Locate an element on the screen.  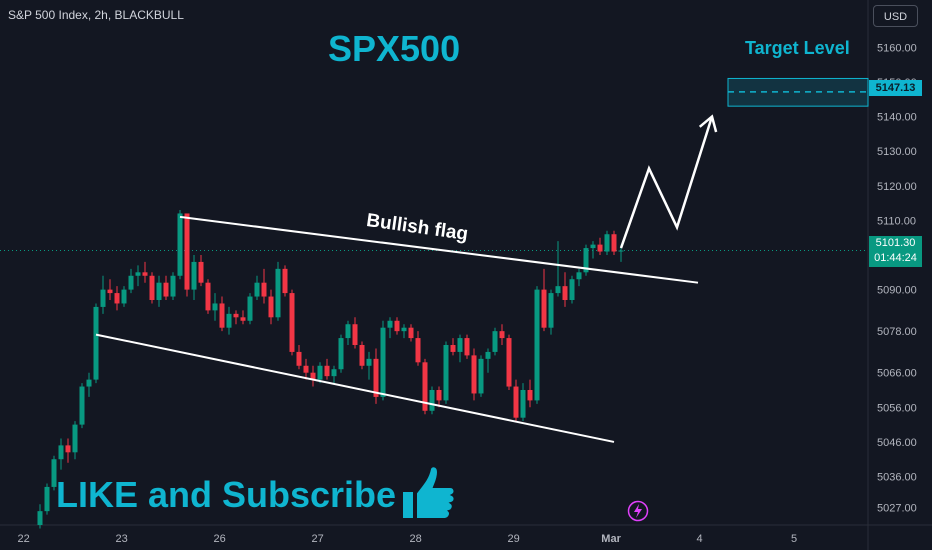
y-tick-label: 5056.00 is located at coordinates (897, 408).